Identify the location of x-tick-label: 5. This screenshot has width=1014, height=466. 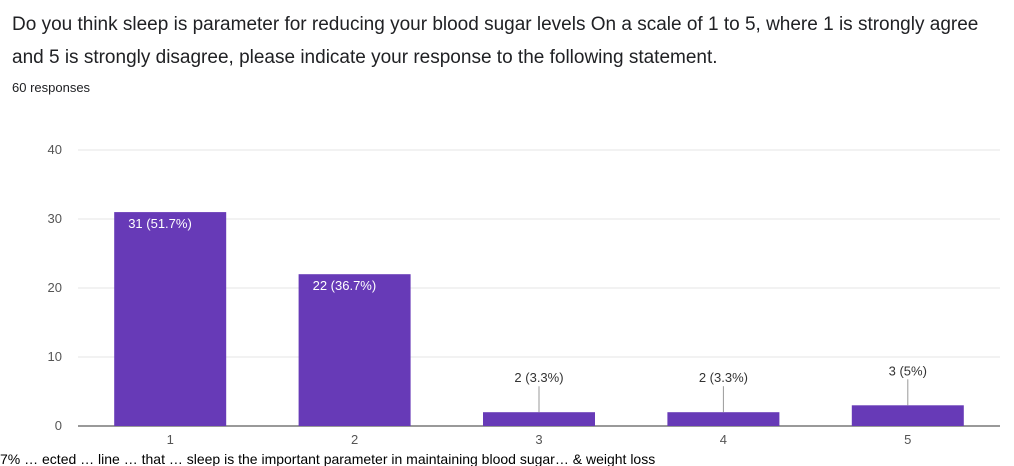
(907, 439).